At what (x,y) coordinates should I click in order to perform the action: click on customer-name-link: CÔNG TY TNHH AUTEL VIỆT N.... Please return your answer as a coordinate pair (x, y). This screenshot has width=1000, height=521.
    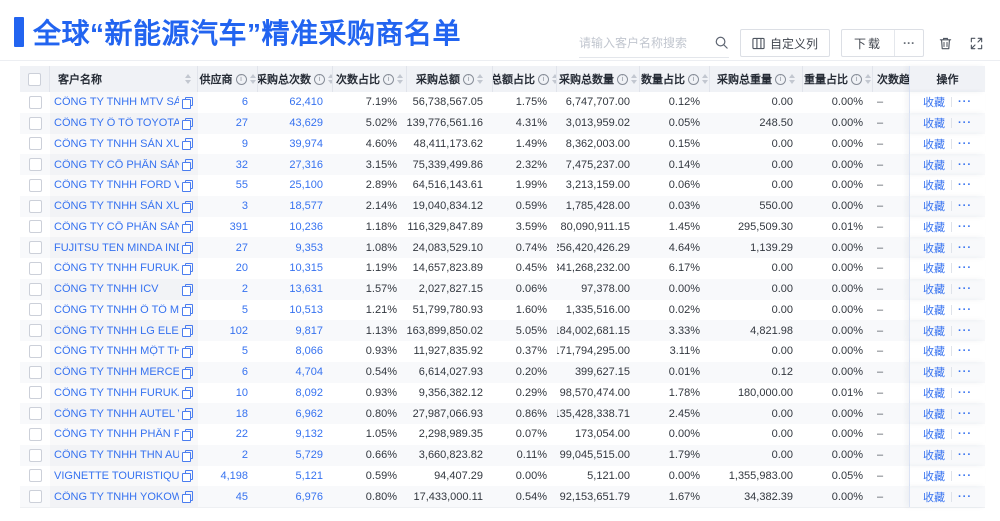
    Looking at the image, I should click on (116, 413).